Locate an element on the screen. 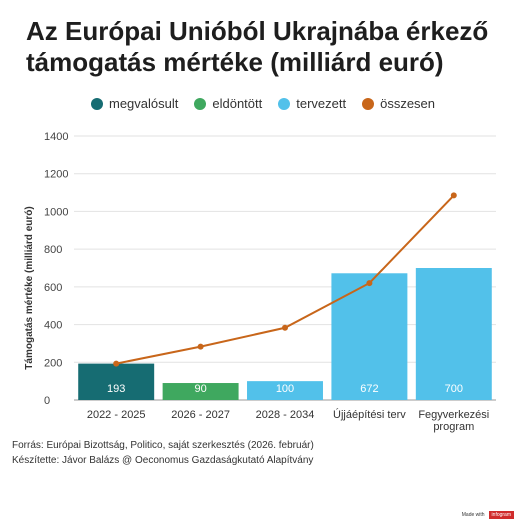 Image resolution: width=526 pixels, height=526 pixels. legend-label-tervezett: tervezett is located at coordinates (321, 103).